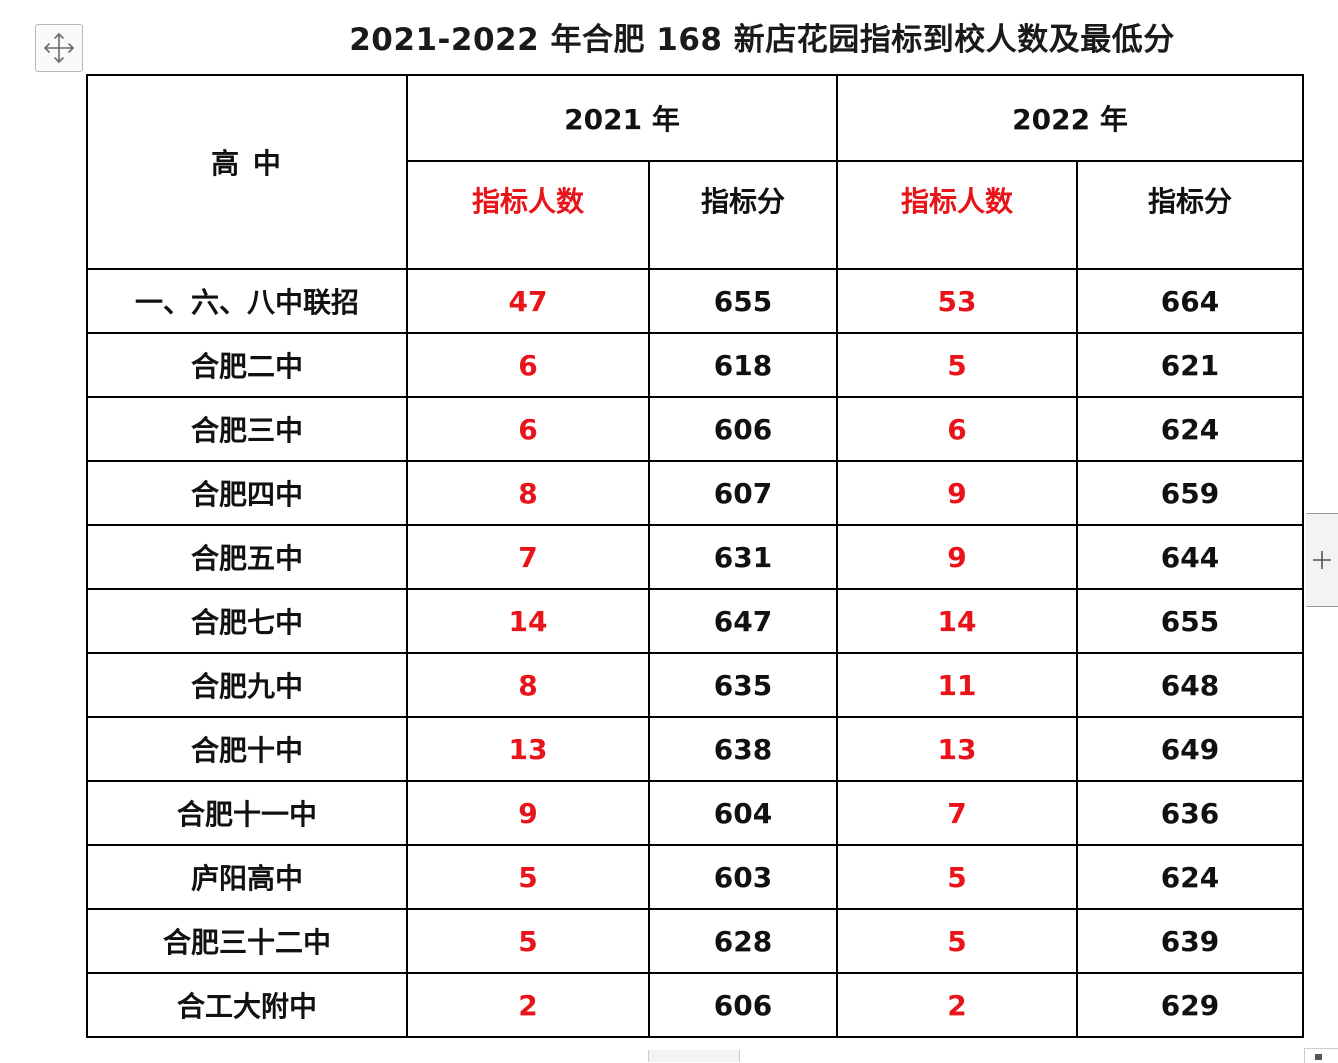 This screenshot has height=1063, width=1338. Describe the element at coordinates (957, 621) in the screenshot. I see `count-2022-cell: 14` at that location.